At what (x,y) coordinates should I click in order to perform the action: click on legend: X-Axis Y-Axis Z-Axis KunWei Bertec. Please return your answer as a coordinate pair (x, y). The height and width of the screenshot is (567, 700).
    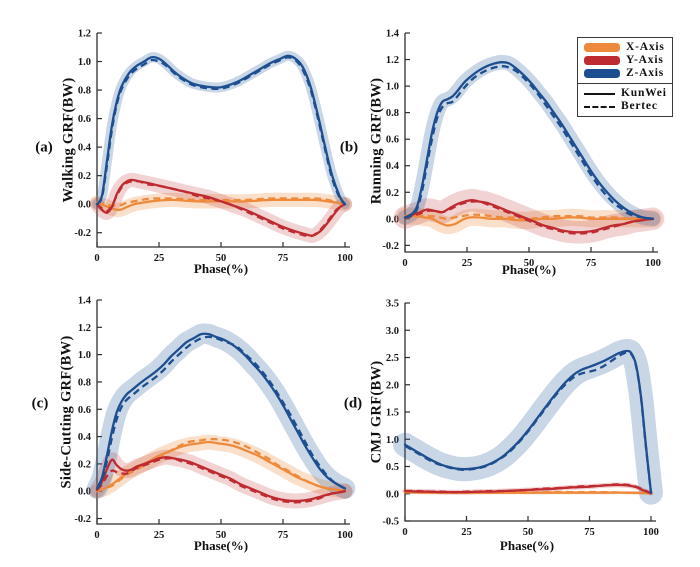
    Looking at the image, I should click on (625, 77).